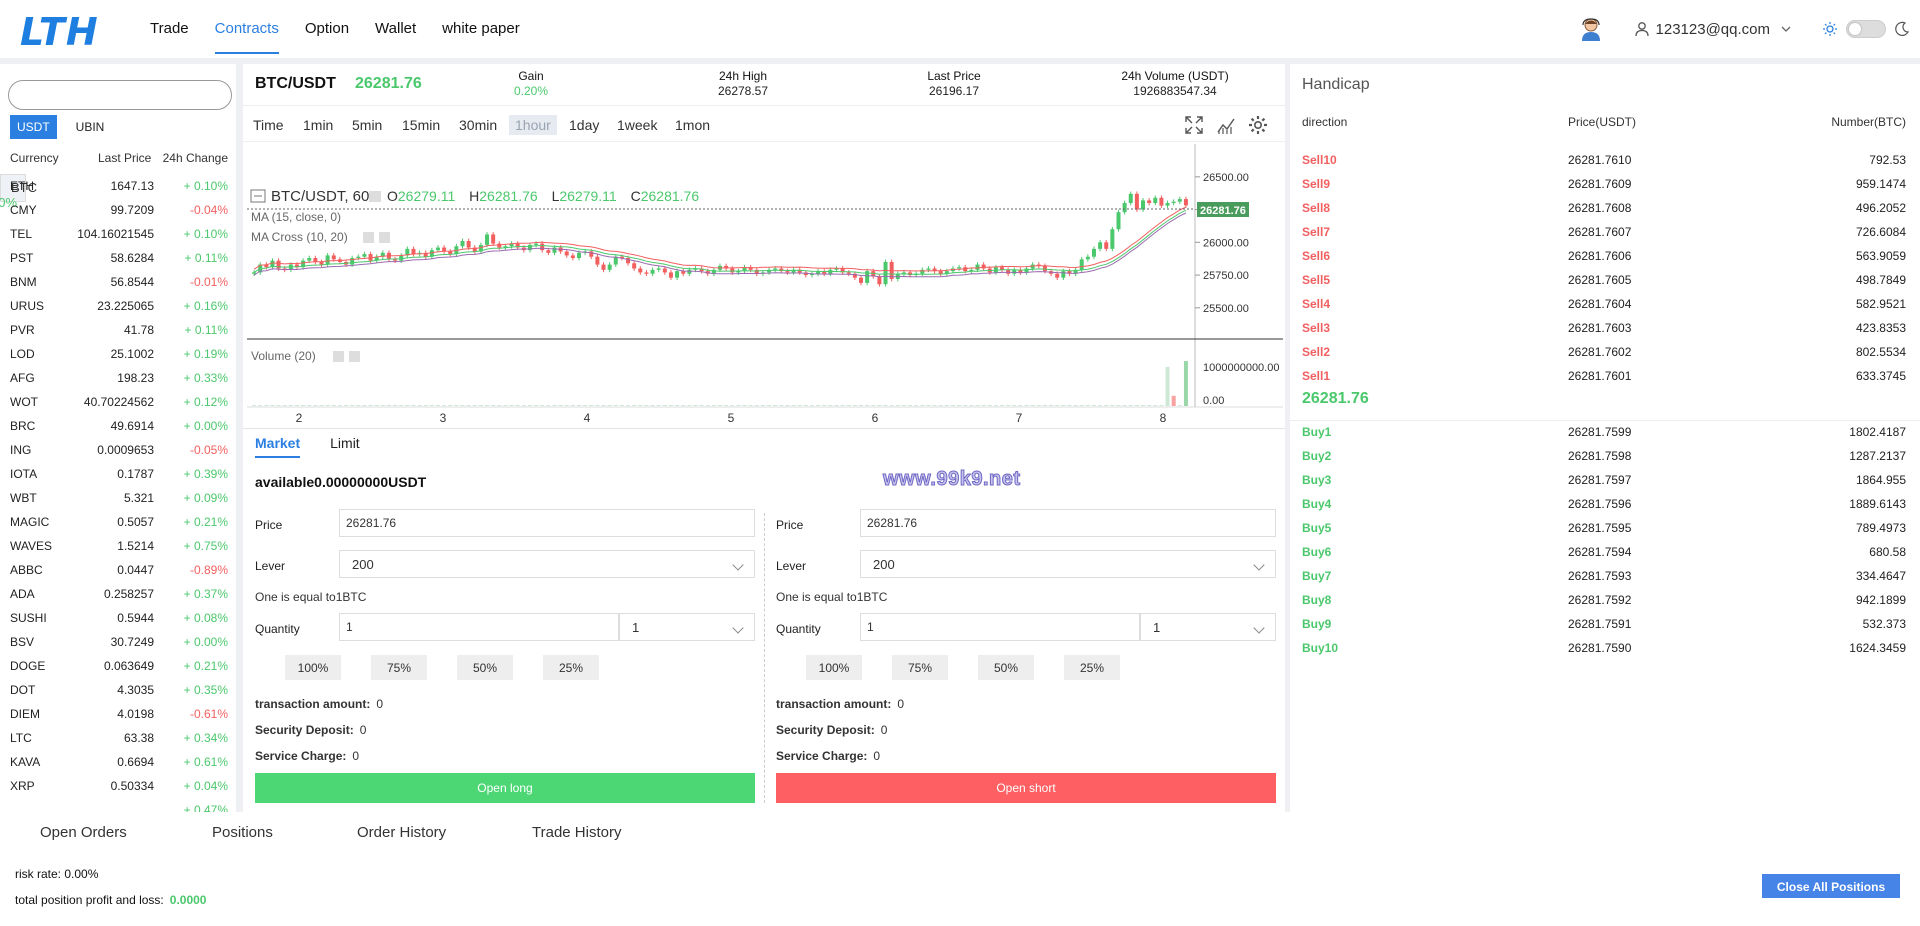 Image resolution: width=1920 pixels, height=926 pixels. What do you see at coordinates (1605, 210) in the screenshot?
I see `sell-order-row: Sell8 26281.7608 496.2052` at bounding box center [1605, 210].